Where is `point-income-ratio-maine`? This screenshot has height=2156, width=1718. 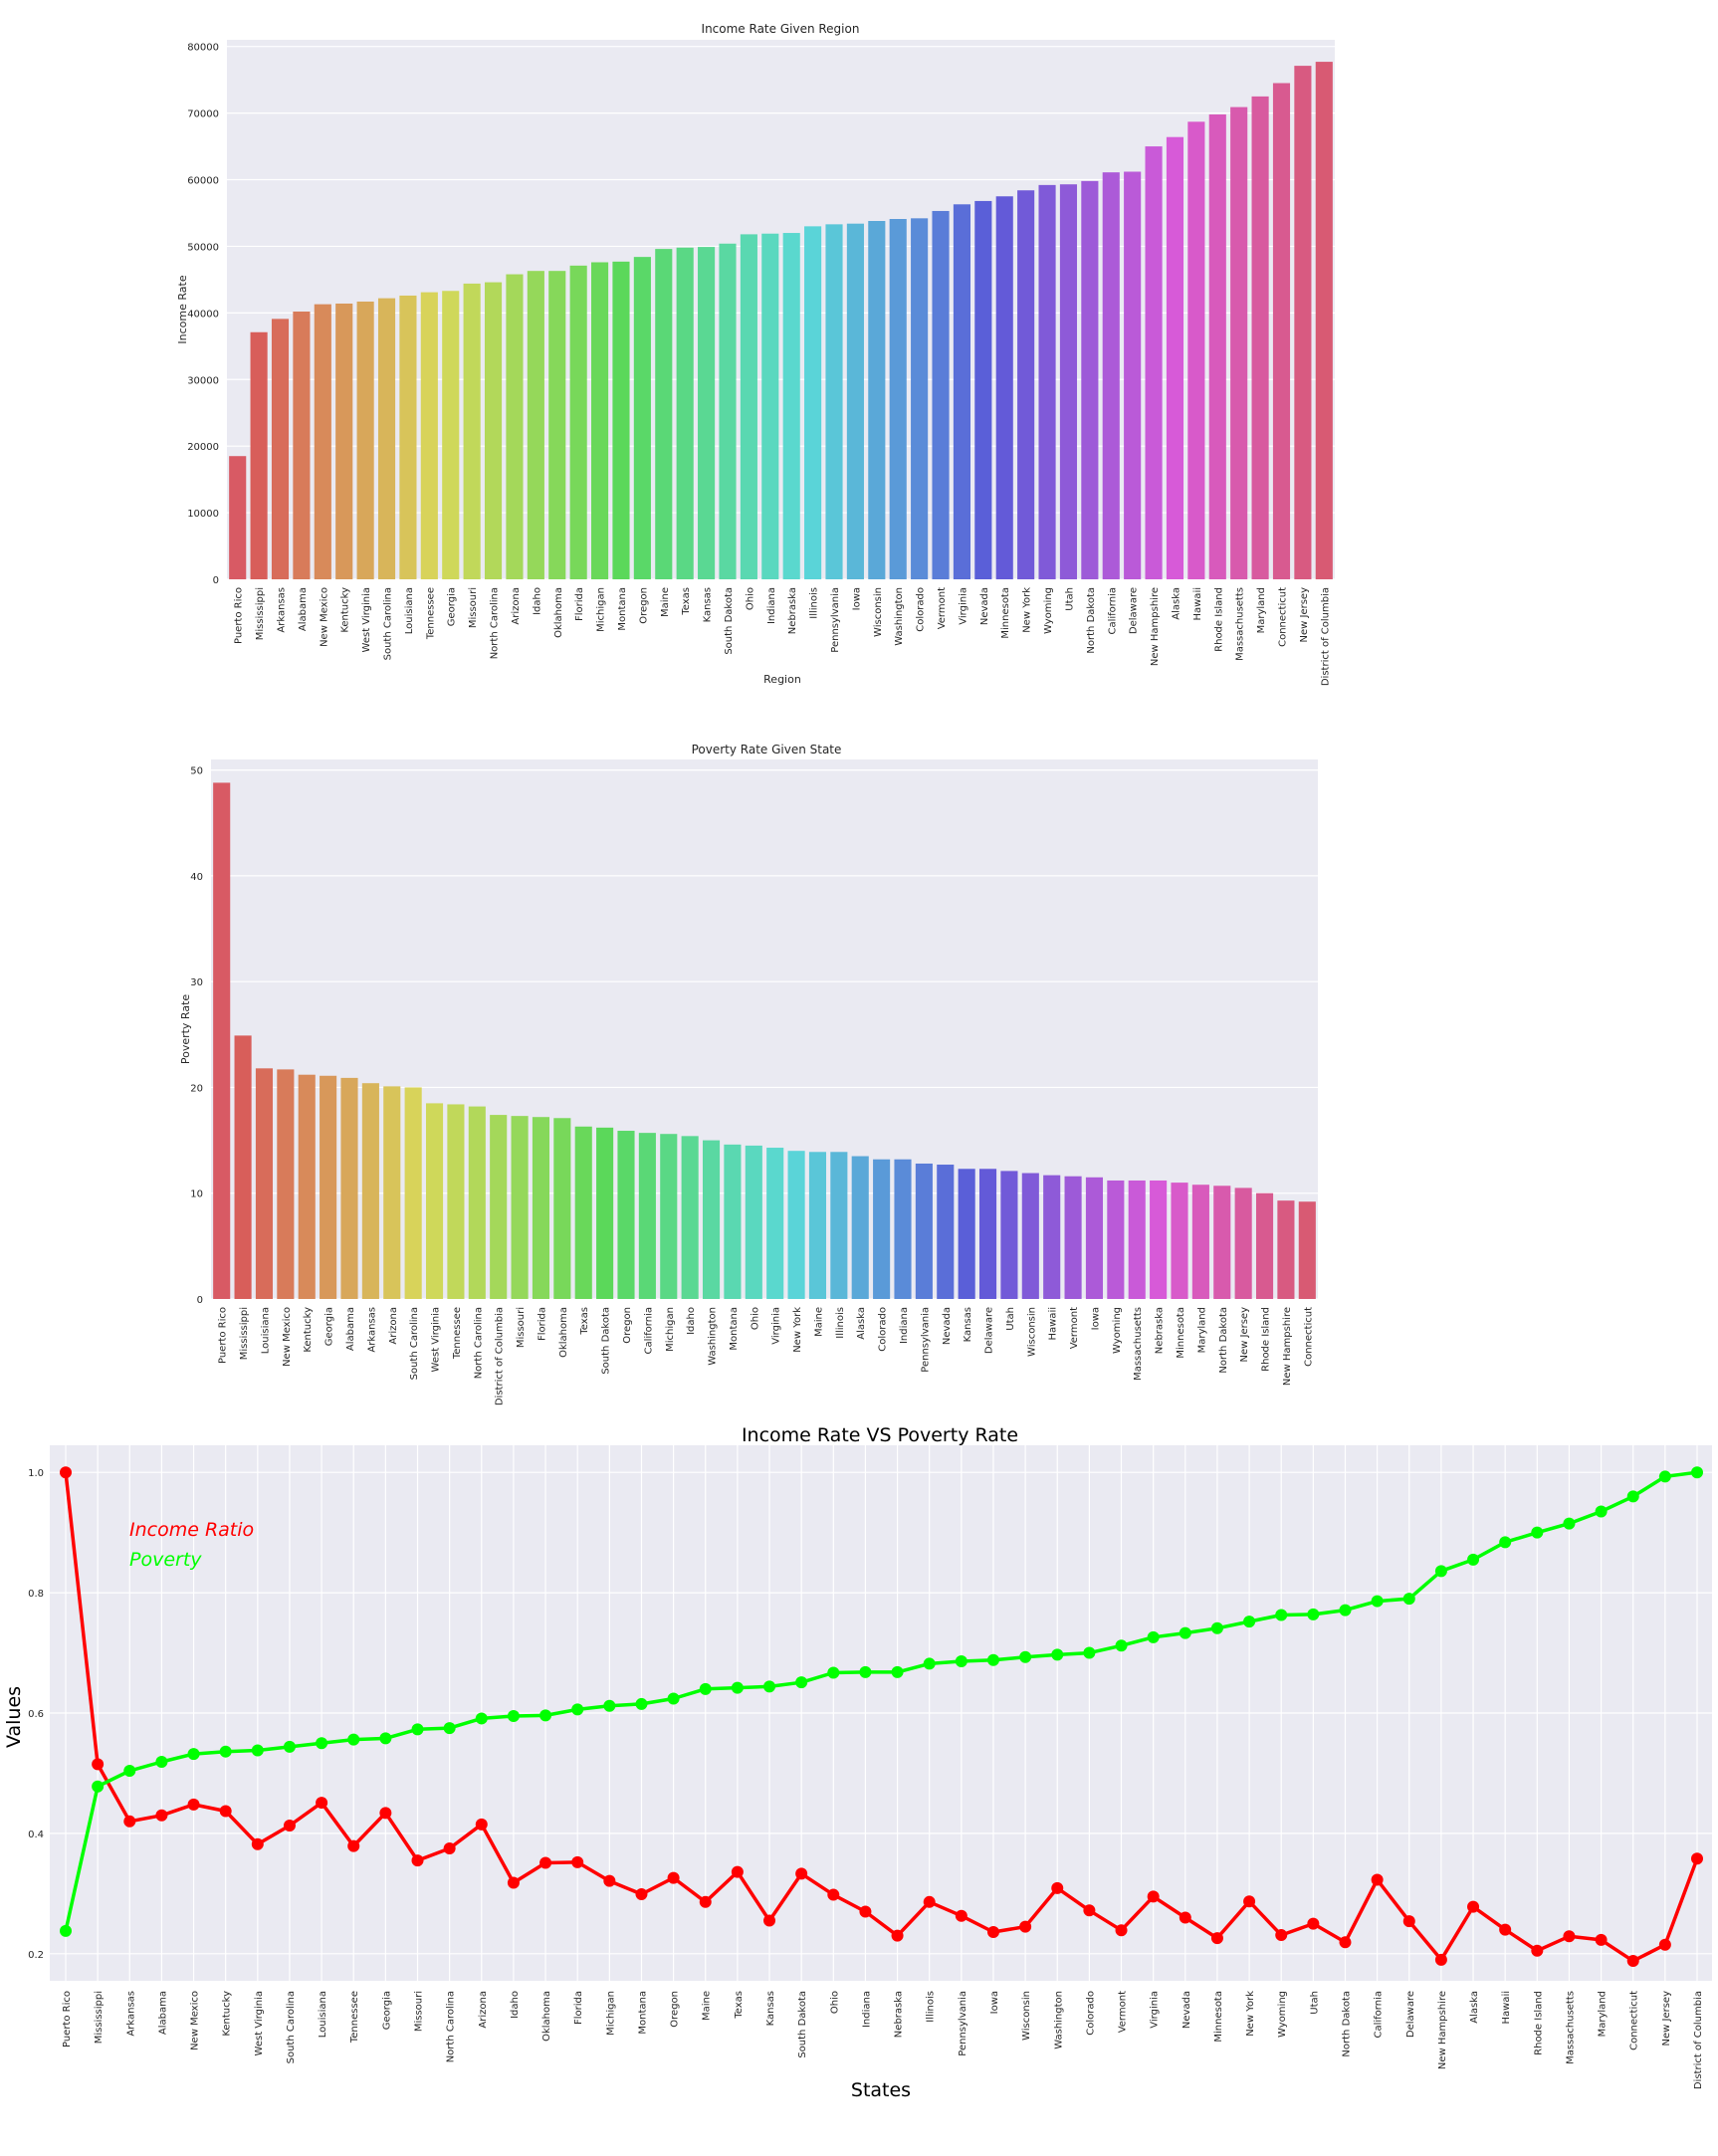 point-income-ratio-maine is located at coordinates (706, 1901).